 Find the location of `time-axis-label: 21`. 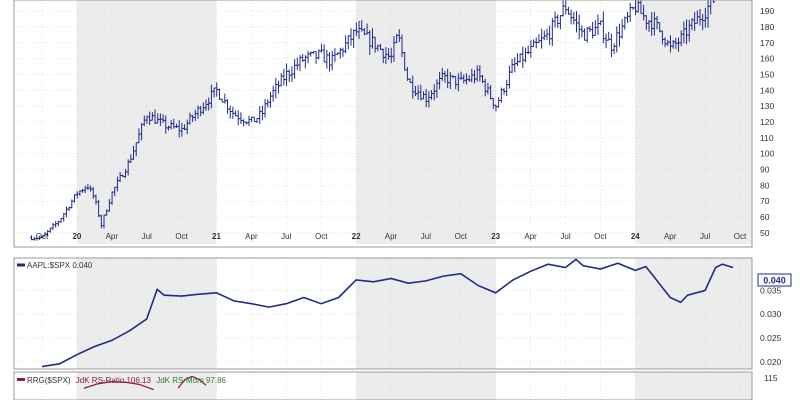

time-axis-label: 21 is located at coordinates (216, 236).